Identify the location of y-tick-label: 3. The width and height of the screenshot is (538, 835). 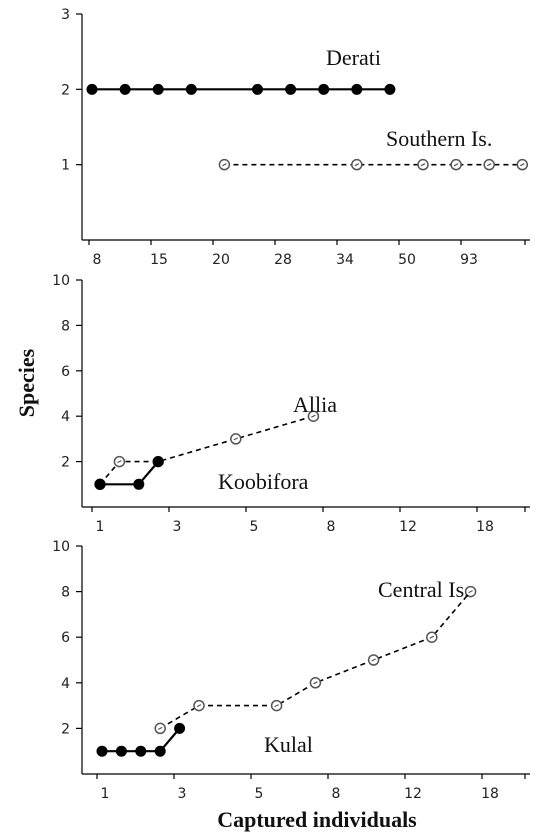
(65, 15).